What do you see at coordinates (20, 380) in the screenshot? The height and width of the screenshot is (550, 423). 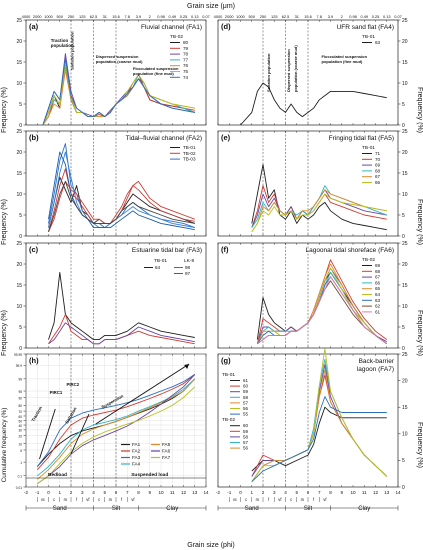 I see `y-tick-label: 99` at bounding box center [20, 380].